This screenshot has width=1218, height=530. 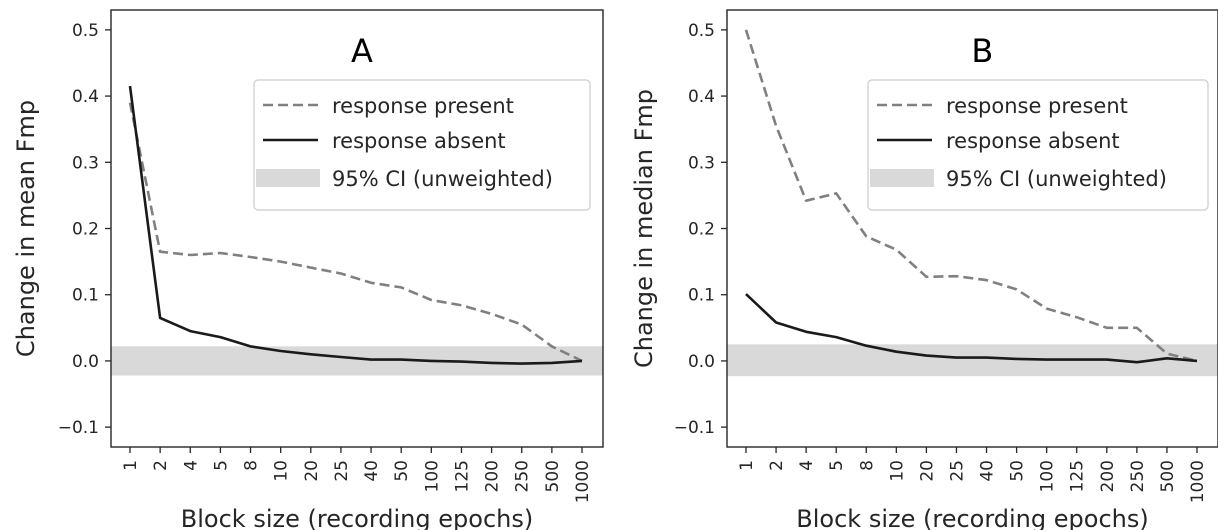 What do you see at coordinates (85, 97) in the screenshot?
I see `panel-a-ytick-label: 0.4` at bounding box center [85, 97].